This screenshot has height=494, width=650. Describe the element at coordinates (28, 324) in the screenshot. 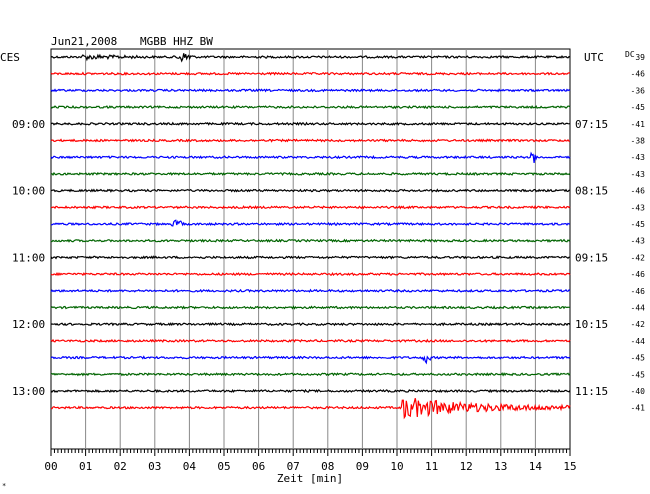

I see `left-hour-label: 12:00` at that location.